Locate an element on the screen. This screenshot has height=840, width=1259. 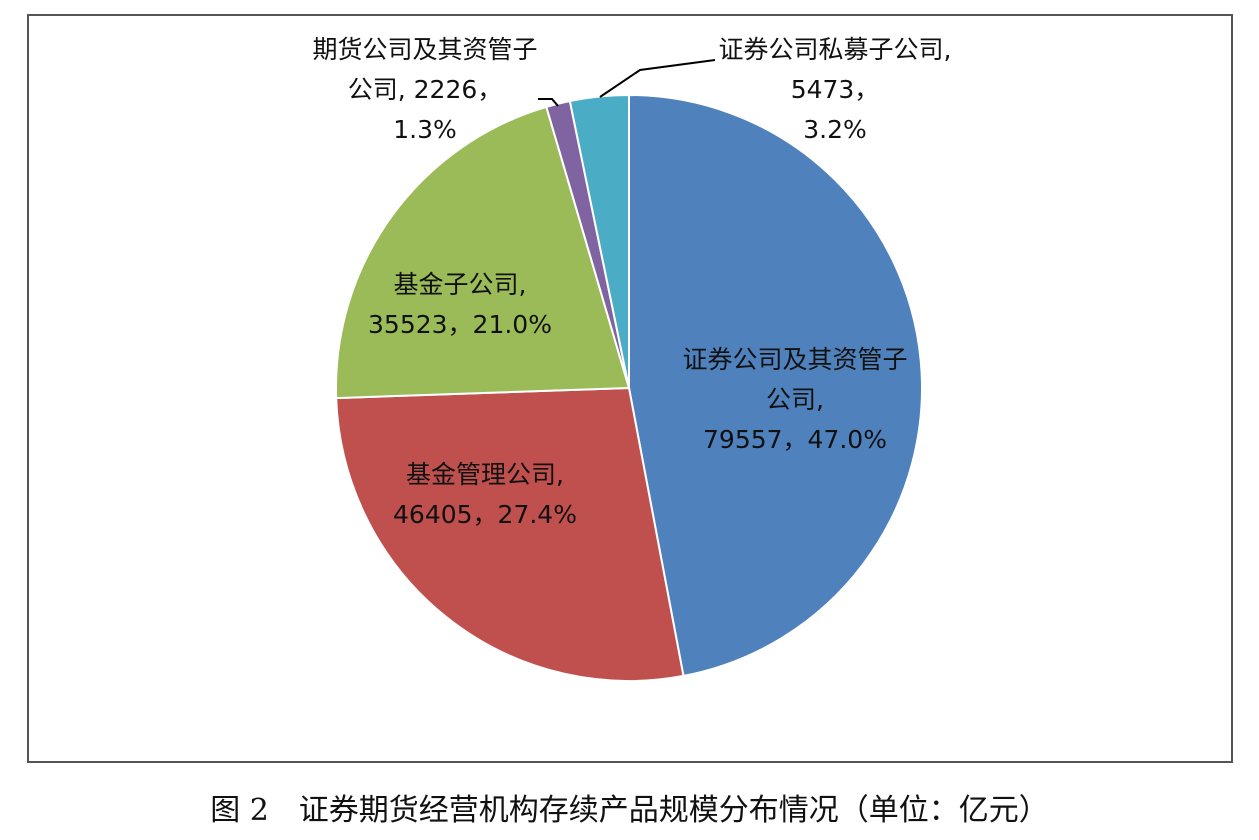
data-label: 证券公司及其资管子公司, 79557，47.0% is located at coordinates (795, 400).